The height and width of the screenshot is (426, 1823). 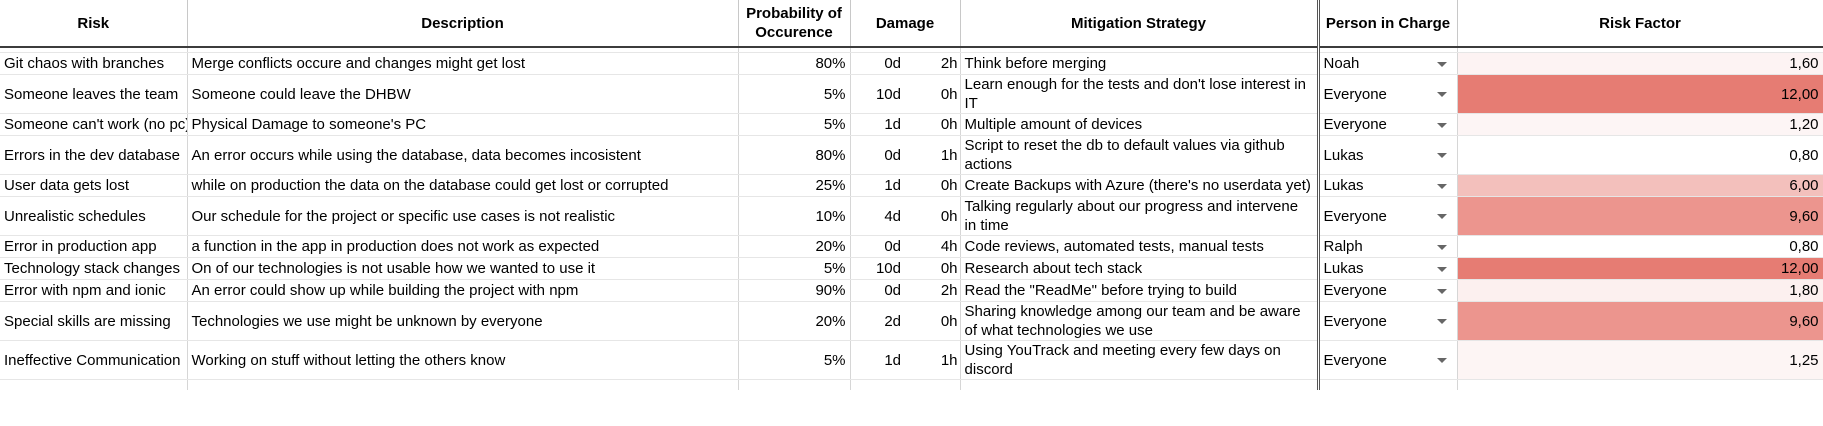 I want to click on description-cell: Physical Damage to someone's PC, so click(x=463, y=124).